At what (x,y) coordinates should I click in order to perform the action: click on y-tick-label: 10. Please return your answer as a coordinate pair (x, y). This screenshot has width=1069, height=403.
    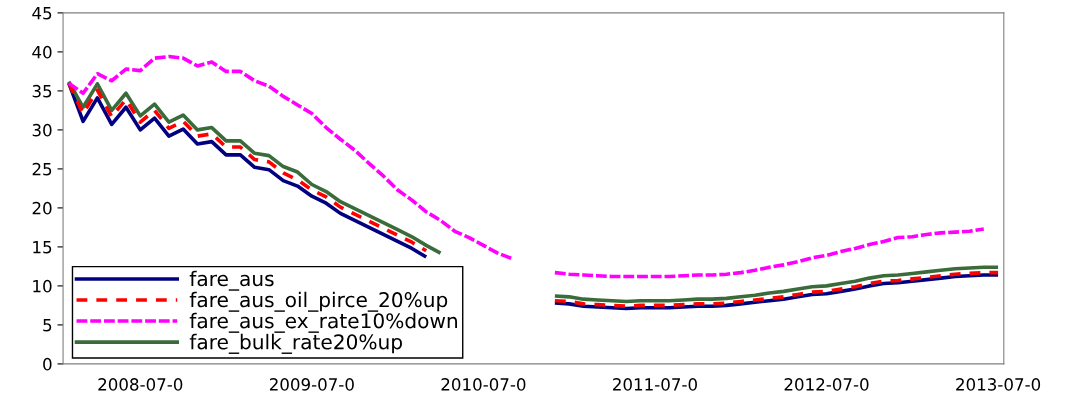
    Looking at the image, I should click on (42, 286).